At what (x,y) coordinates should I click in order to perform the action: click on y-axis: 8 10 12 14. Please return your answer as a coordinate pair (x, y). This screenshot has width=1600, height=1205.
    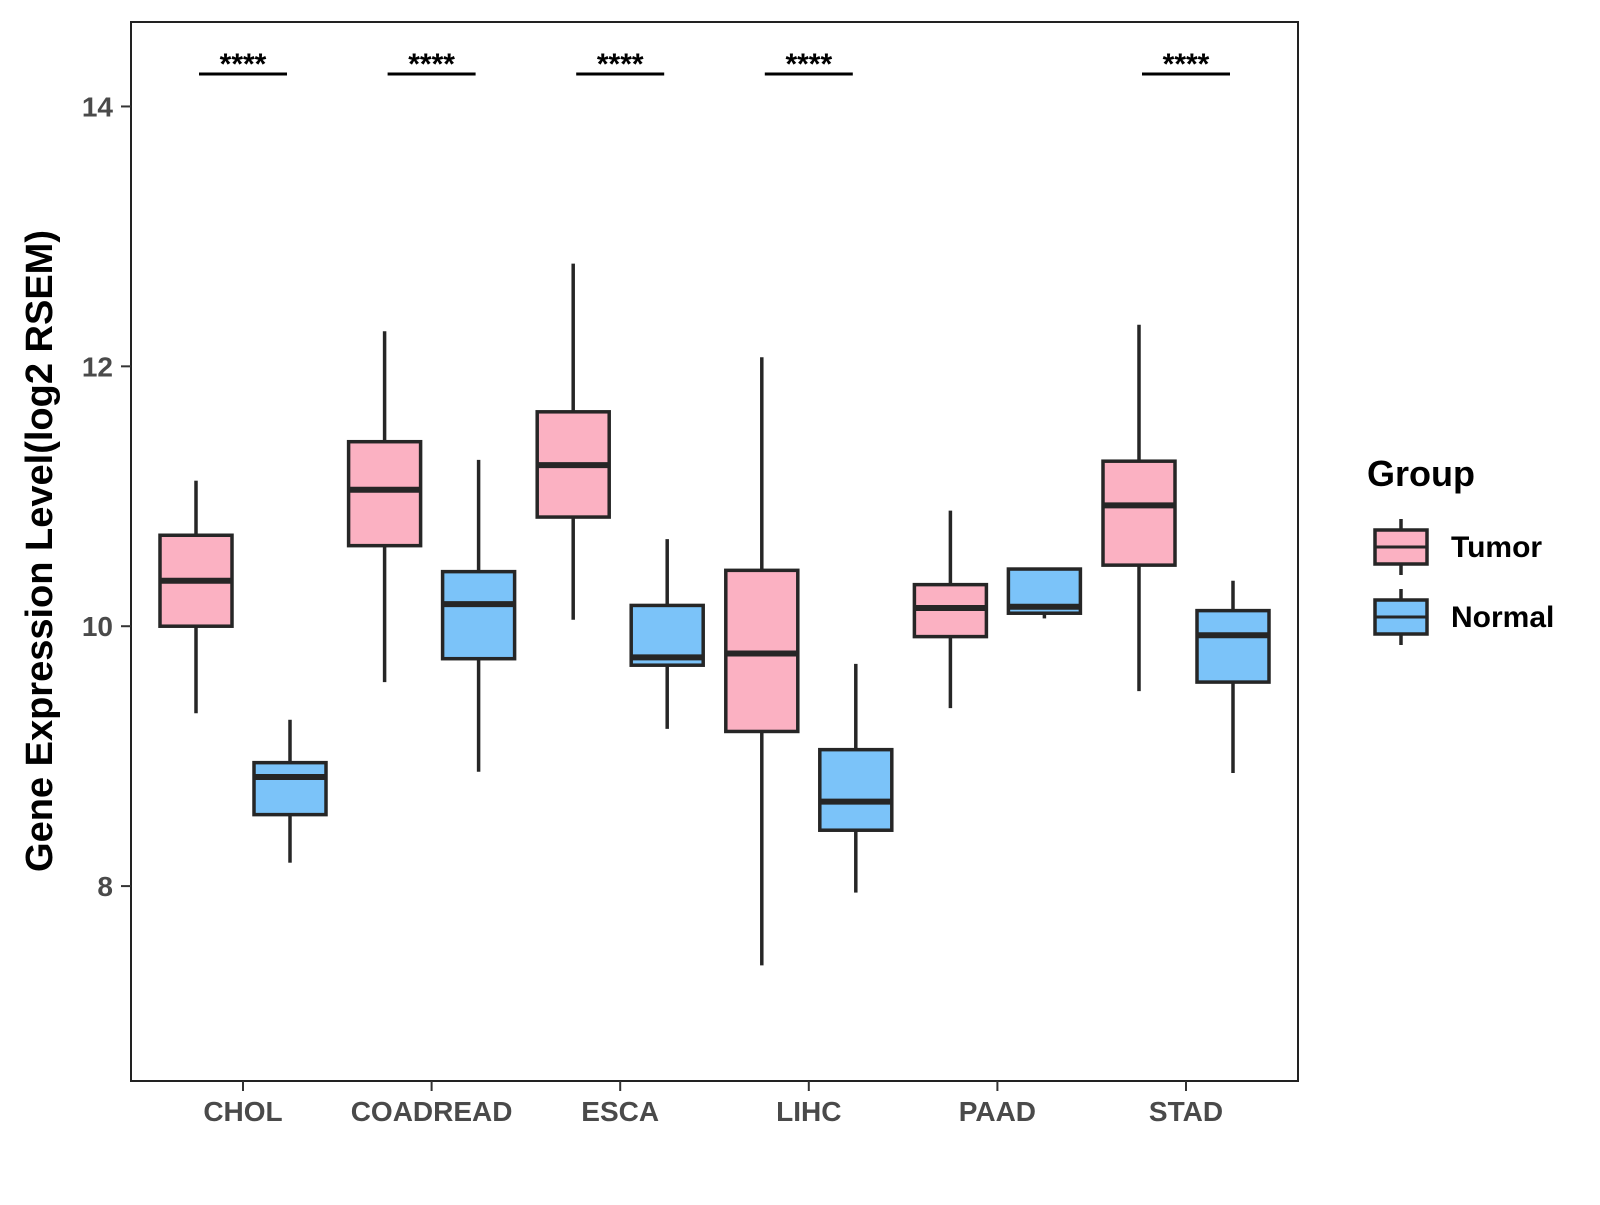
    Looking at the image, I should click on (106, 496).